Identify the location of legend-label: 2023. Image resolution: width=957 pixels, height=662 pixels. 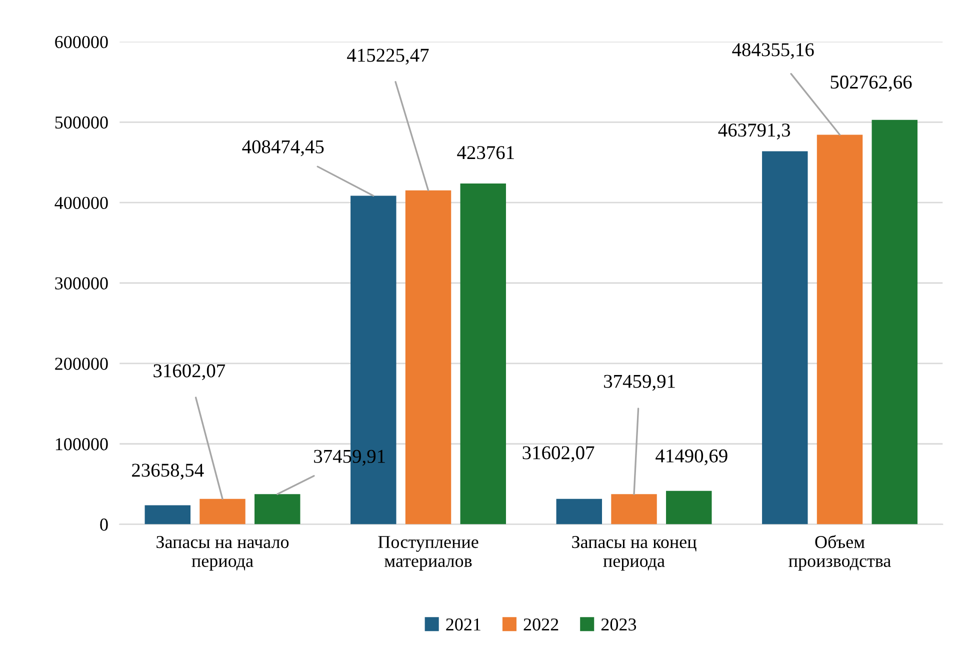
(618, 624).